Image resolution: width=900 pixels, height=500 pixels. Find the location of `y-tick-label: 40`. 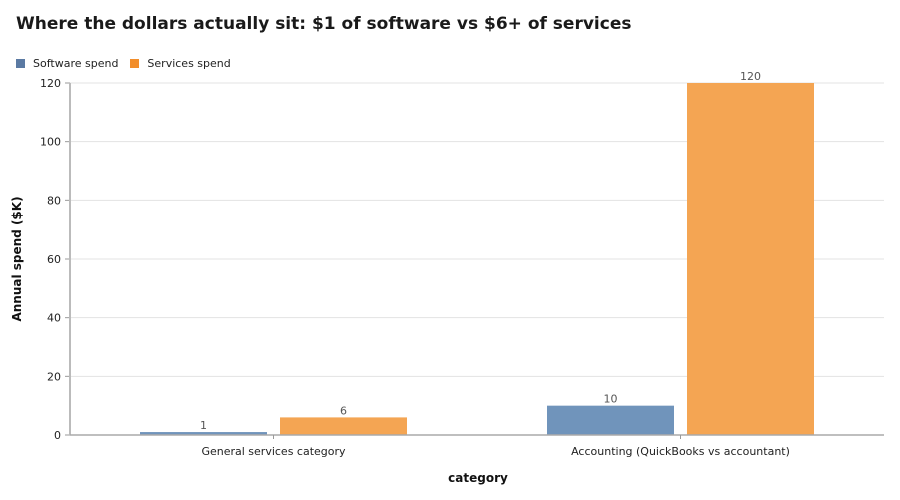

y-tick-label: 40 is located at coordinates (54, 318).